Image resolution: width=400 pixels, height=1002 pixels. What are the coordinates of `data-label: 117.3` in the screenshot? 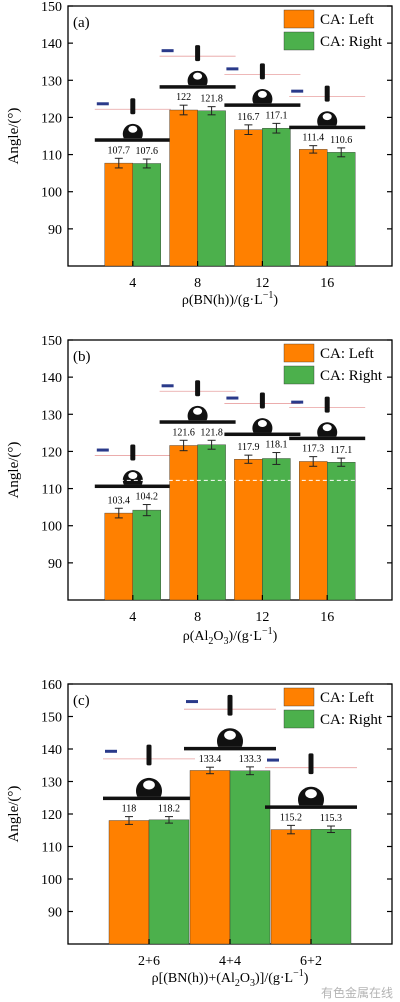 It's located at (313, 449).